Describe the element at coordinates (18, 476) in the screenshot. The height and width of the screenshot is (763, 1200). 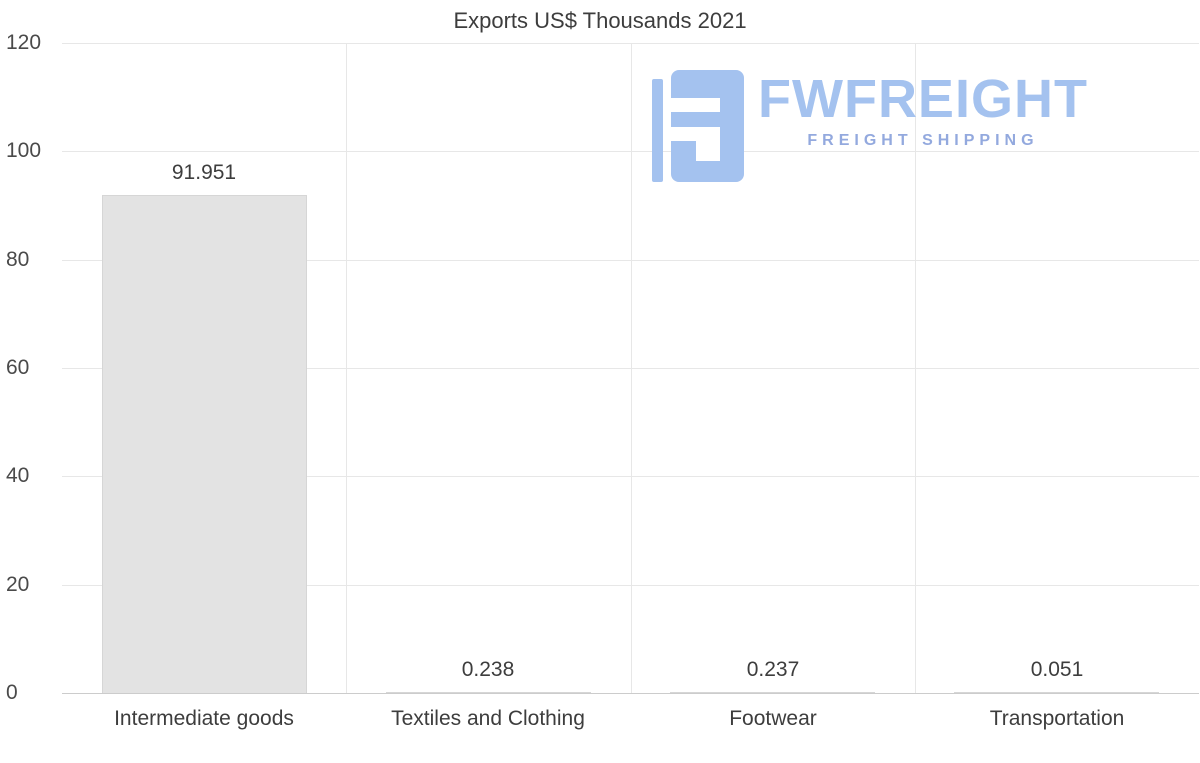
I see `y-tick-label: 40` at that location.